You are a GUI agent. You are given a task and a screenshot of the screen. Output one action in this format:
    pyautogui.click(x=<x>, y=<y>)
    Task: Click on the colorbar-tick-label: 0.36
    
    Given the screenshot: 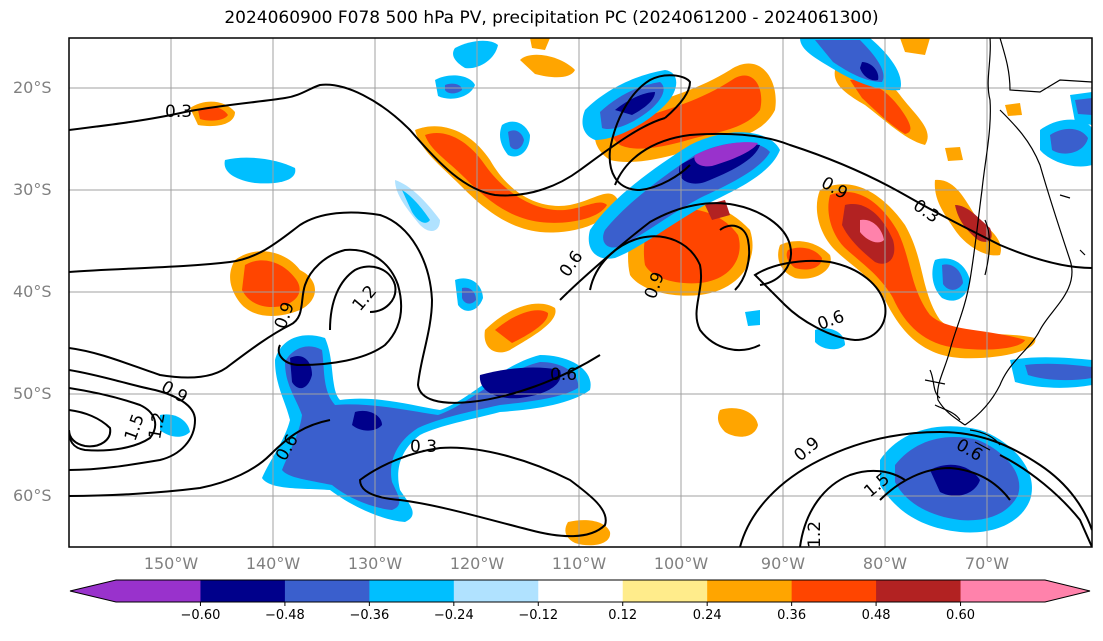 What is the action you would take?
    pyautogui.click(x=792, y=615)
    